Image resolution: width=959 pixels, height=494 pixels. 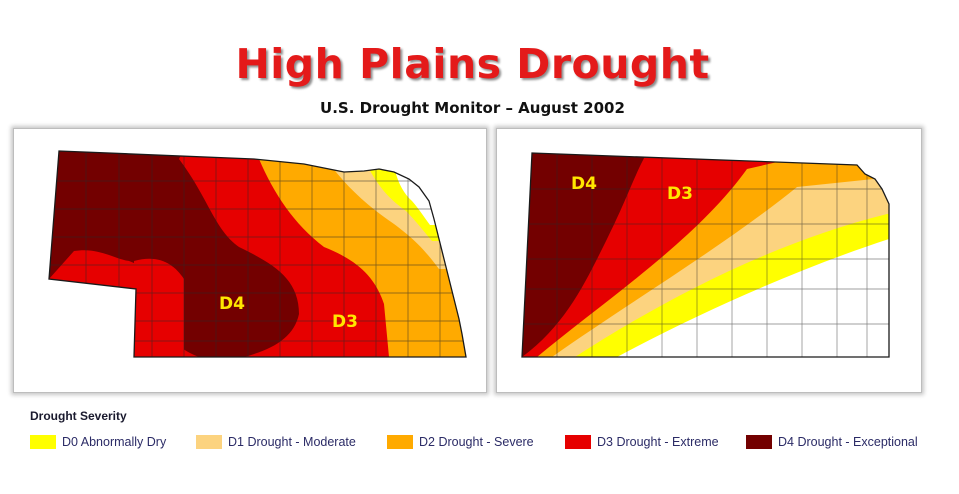 What do you see at coordinates (345, 322) in the screenshot?
I see `ne-label-d3: D3` at bounding box center [345, 322].